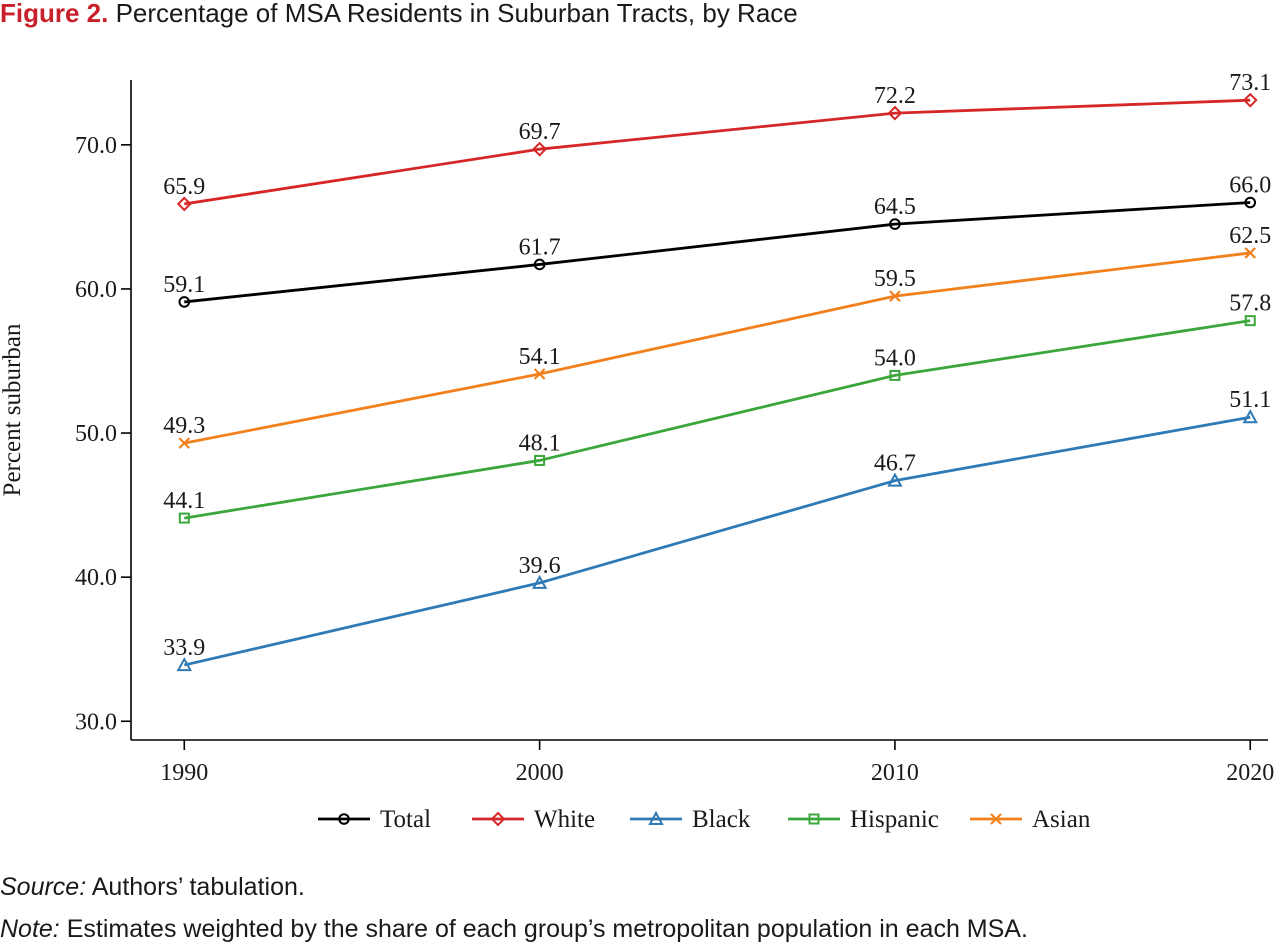 Image resolution: width=1280 pixels, height=946 pixels. Describe the element at coordinates (1250, 185) in the screenshot. I see `data-label-total: 66.0` at that location.